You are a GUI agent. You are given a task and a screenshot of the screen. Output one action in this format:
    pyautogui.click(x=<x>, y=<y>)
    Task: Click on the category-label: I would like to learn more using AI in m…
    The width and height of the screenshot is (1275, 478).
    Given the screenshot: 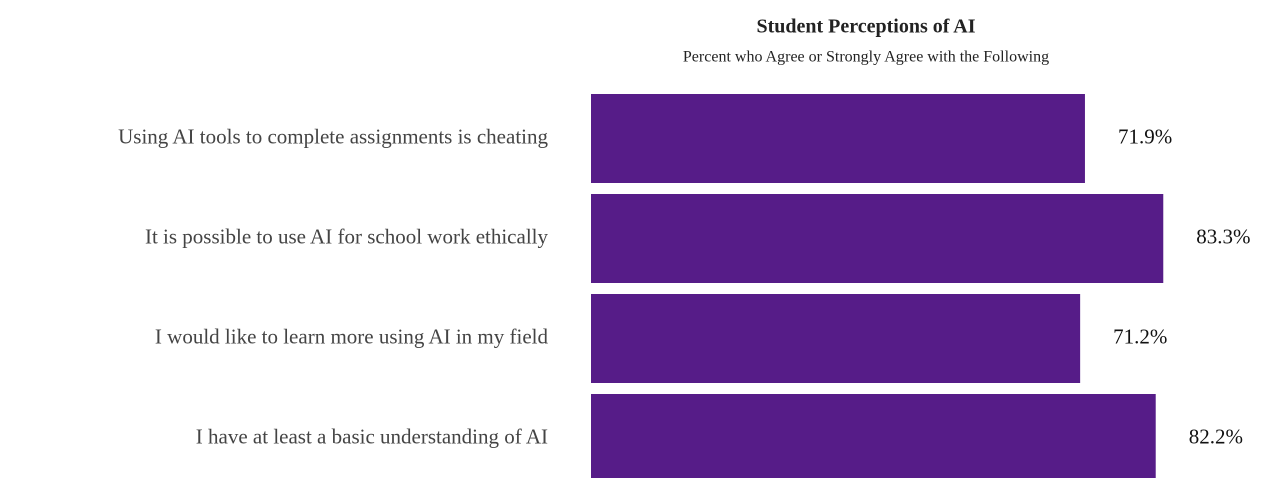 What is the action you would take?
    pyautogui.click(x=352, y=336)
    